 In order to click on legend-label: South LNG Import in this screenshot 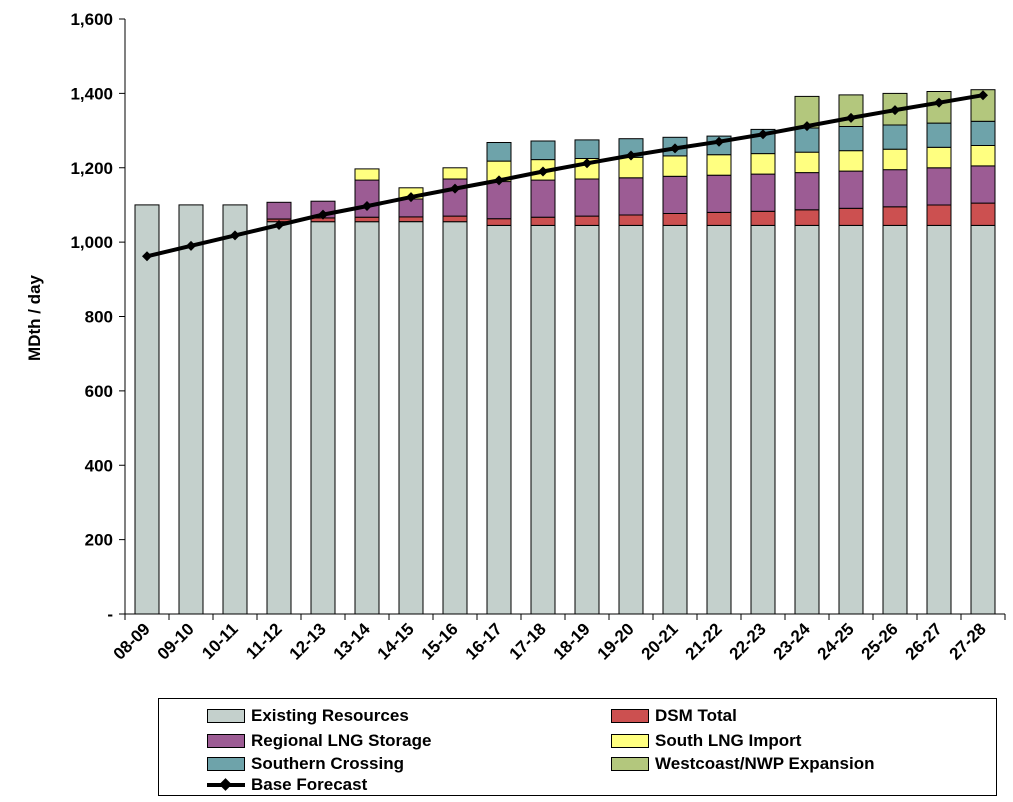, I will do `click(728, 741)`.